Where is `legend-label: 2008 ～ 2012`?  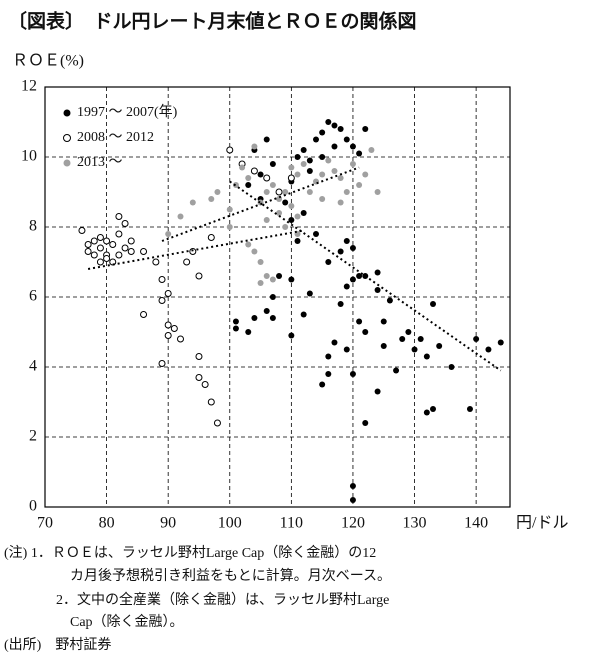 legend-label: 2008 ～ 2012 is located at coordinates (115, 137).